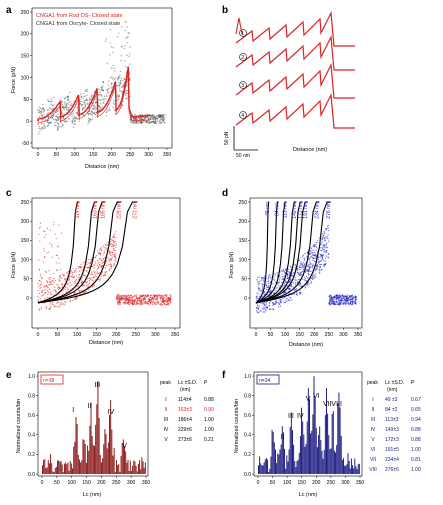 The width and height of the screenshot is (443, 505). Describe the element at coordinates (392, 430) in the screenshot. I see `table-cell-lc: 149±3` at that location.